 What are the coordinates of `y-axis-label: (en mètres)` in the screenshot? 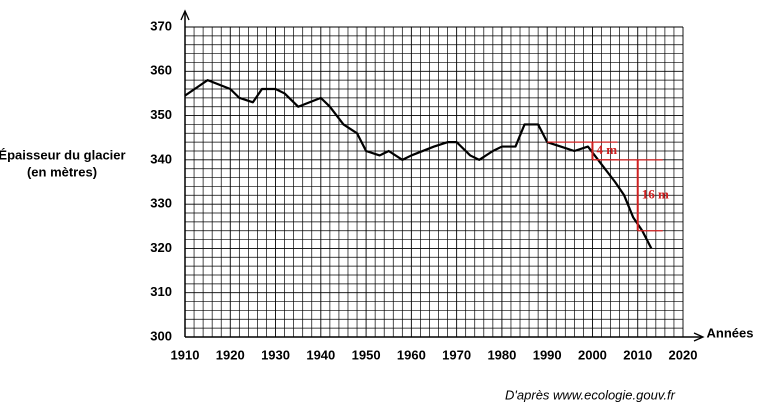 It's located at (62, 171).